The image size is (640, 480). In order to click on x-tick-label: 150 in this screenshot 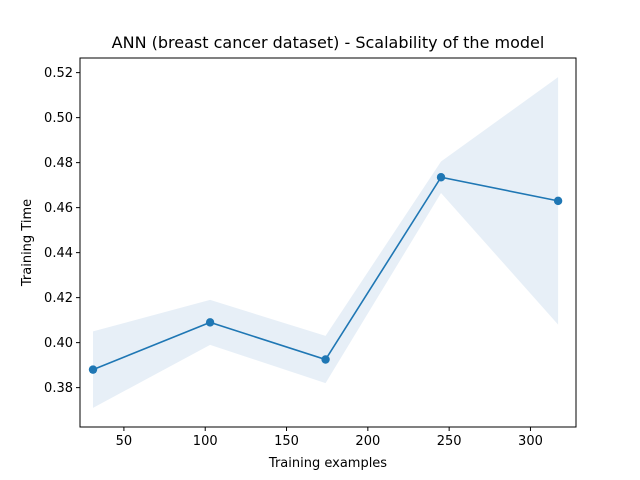, I will do `click(286, 441)`.